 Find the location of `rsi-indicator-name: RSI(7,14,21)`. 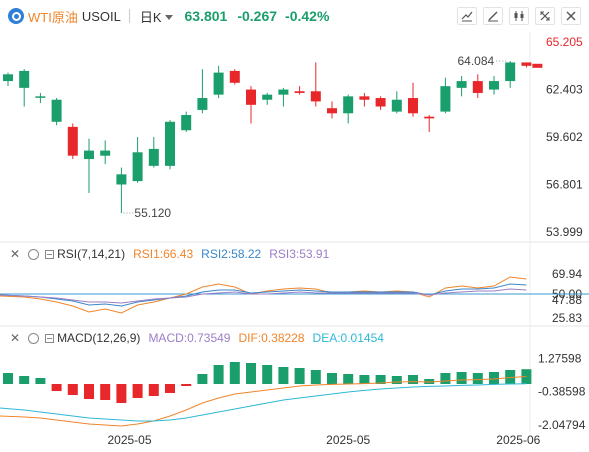

rsi-indicator-name: RSI(7,14,21) is located at coordinates (91, 254).